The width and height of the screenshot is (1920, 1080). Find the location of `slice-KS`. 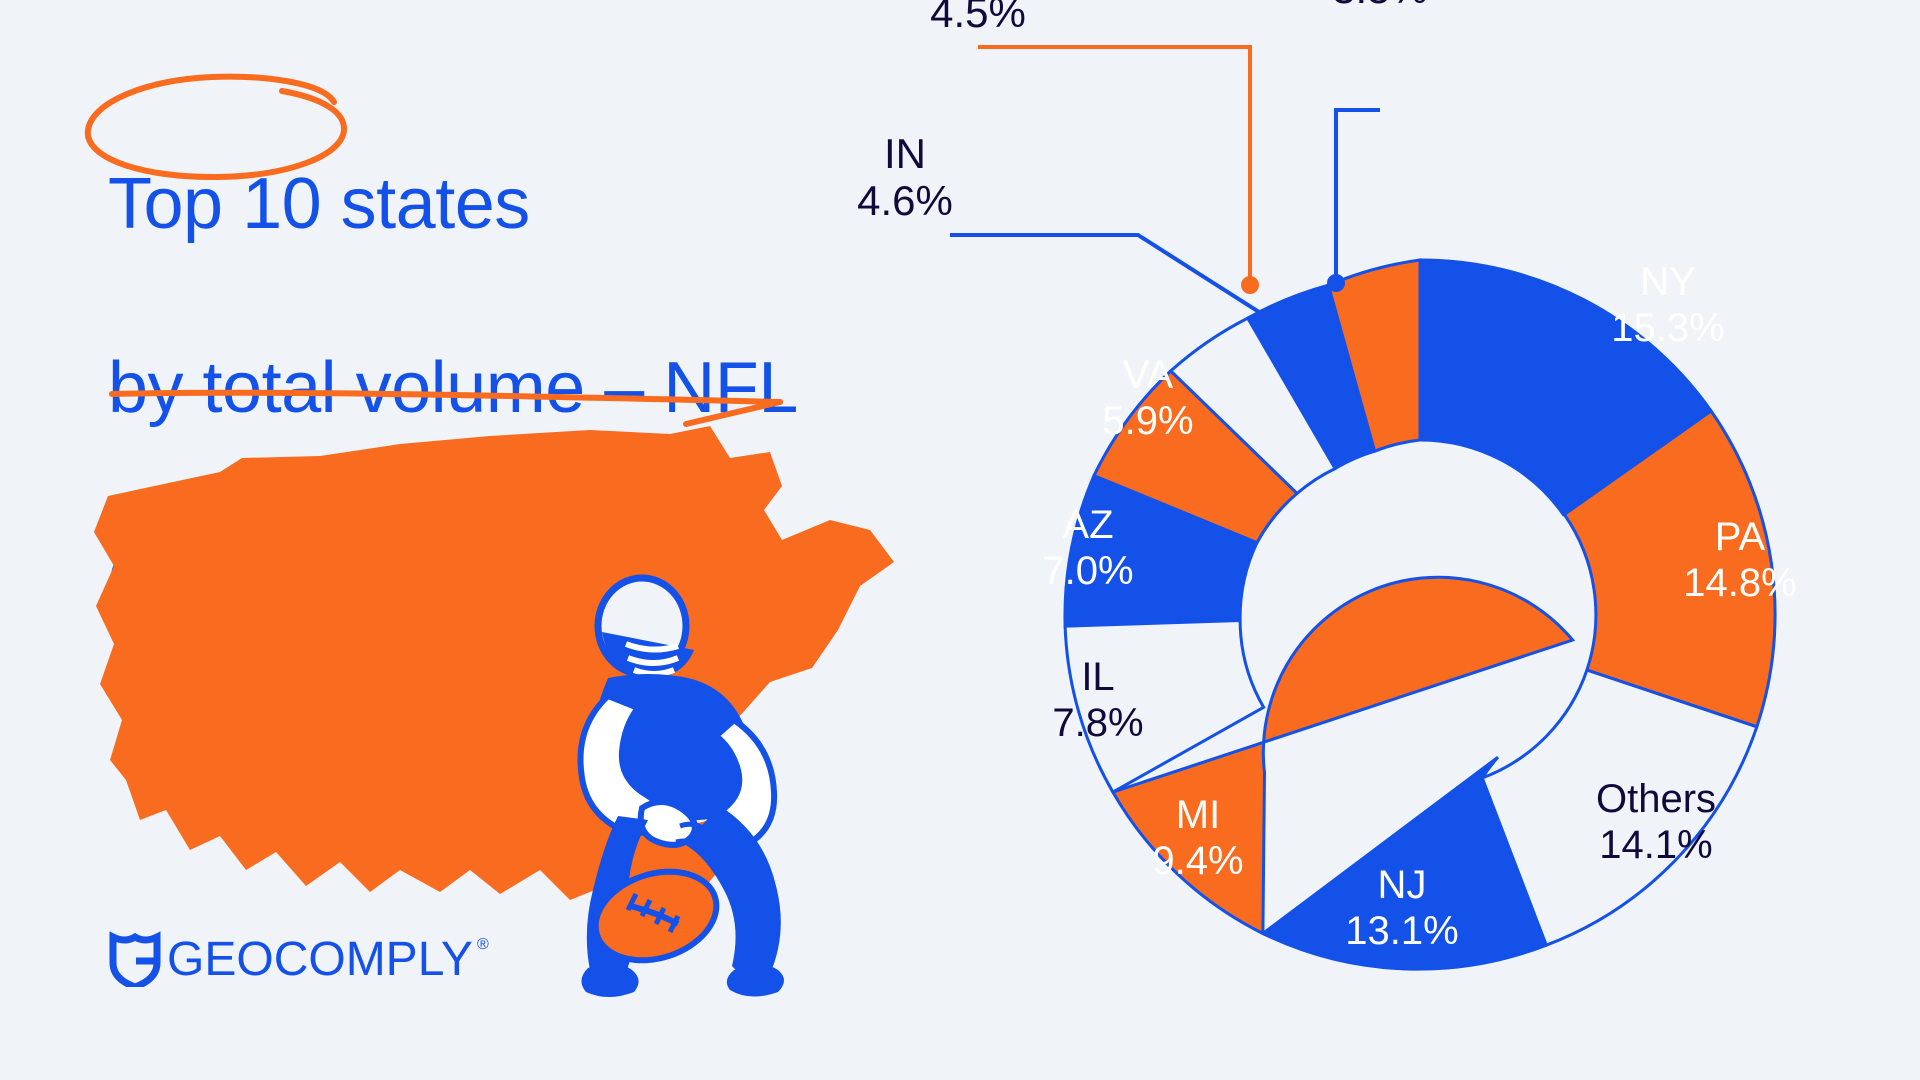

slice-KS is located at coordinates (1374, 356).